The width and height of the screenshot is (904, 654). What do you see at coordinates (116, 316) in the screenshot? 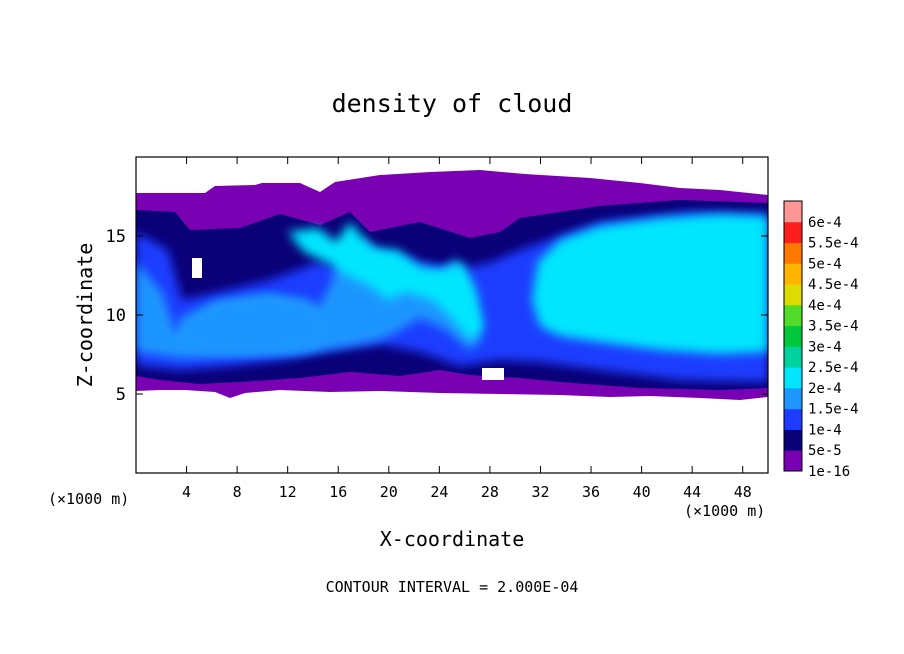
I see `y-tick-label: 10` at bounding box center [116, 316].